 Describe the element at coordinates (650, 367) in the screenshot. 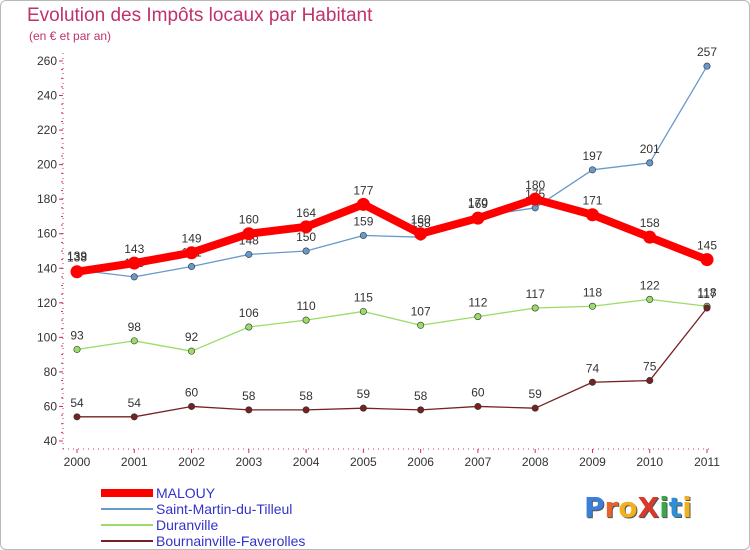

I see `data-label: 75` at that location.